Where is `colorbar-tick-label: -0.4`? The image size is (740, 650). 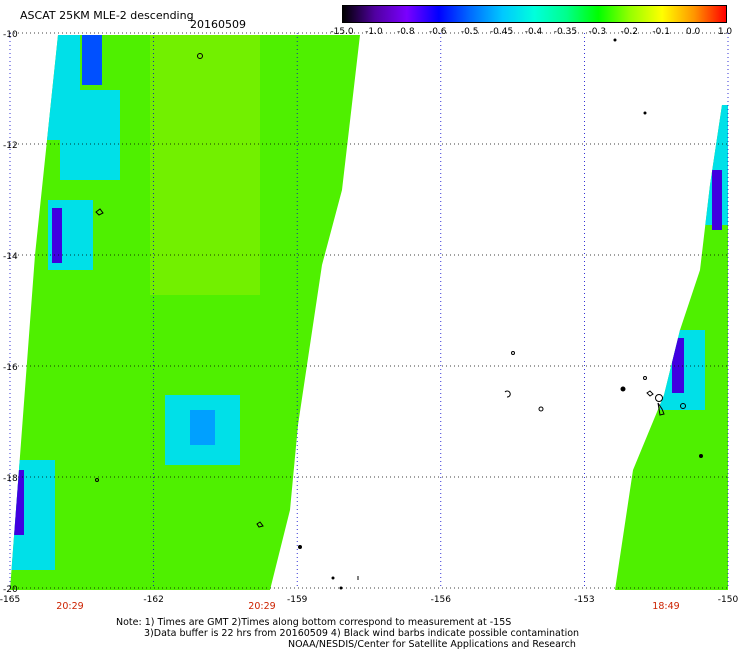
colorbar-tick-label: -0.4 is located at coordinates (533, 32).